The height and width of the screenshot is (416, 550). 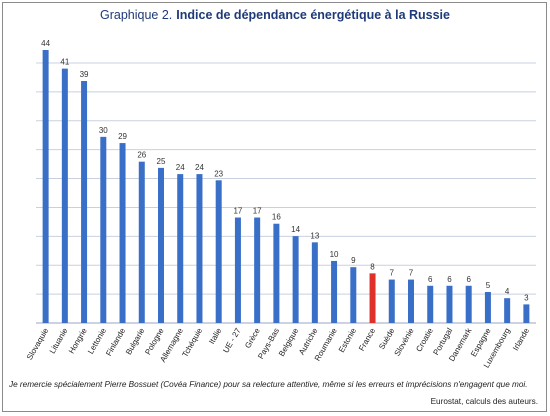 What do you see at coordinates (526, 297) in the screenshot?
I see `data-label: 3` at bounding box center [526, 297].